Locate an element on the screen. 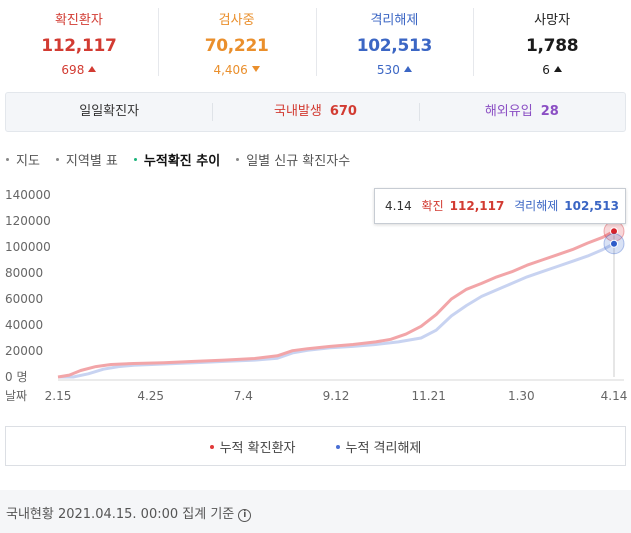  legend-label: 누적 격리해제 is located at coordinates (383, 448).